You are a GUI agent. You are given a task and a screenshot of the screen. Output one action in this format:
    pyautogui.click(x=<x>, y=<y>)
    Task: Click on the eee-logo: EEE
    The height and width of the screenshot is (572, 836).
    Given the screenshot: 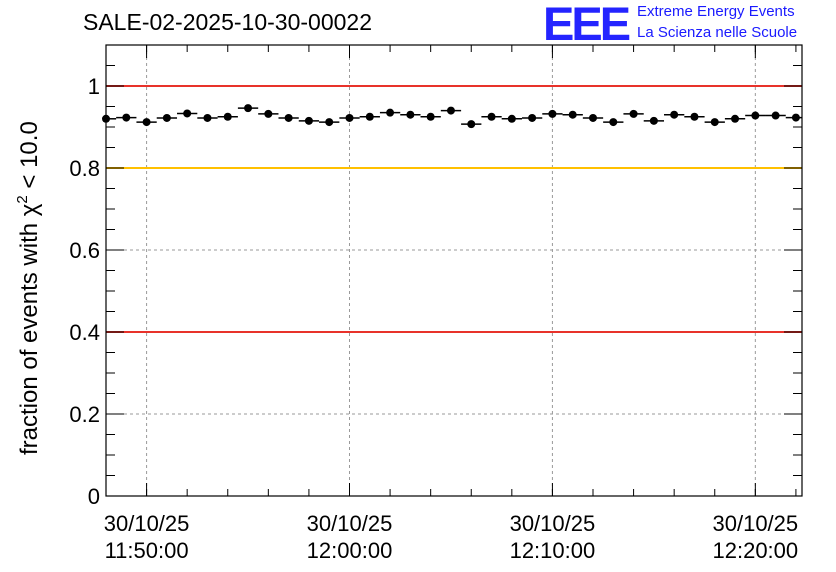 What is the action you would take?
    pyautogui.click(x=587, y=25)
    